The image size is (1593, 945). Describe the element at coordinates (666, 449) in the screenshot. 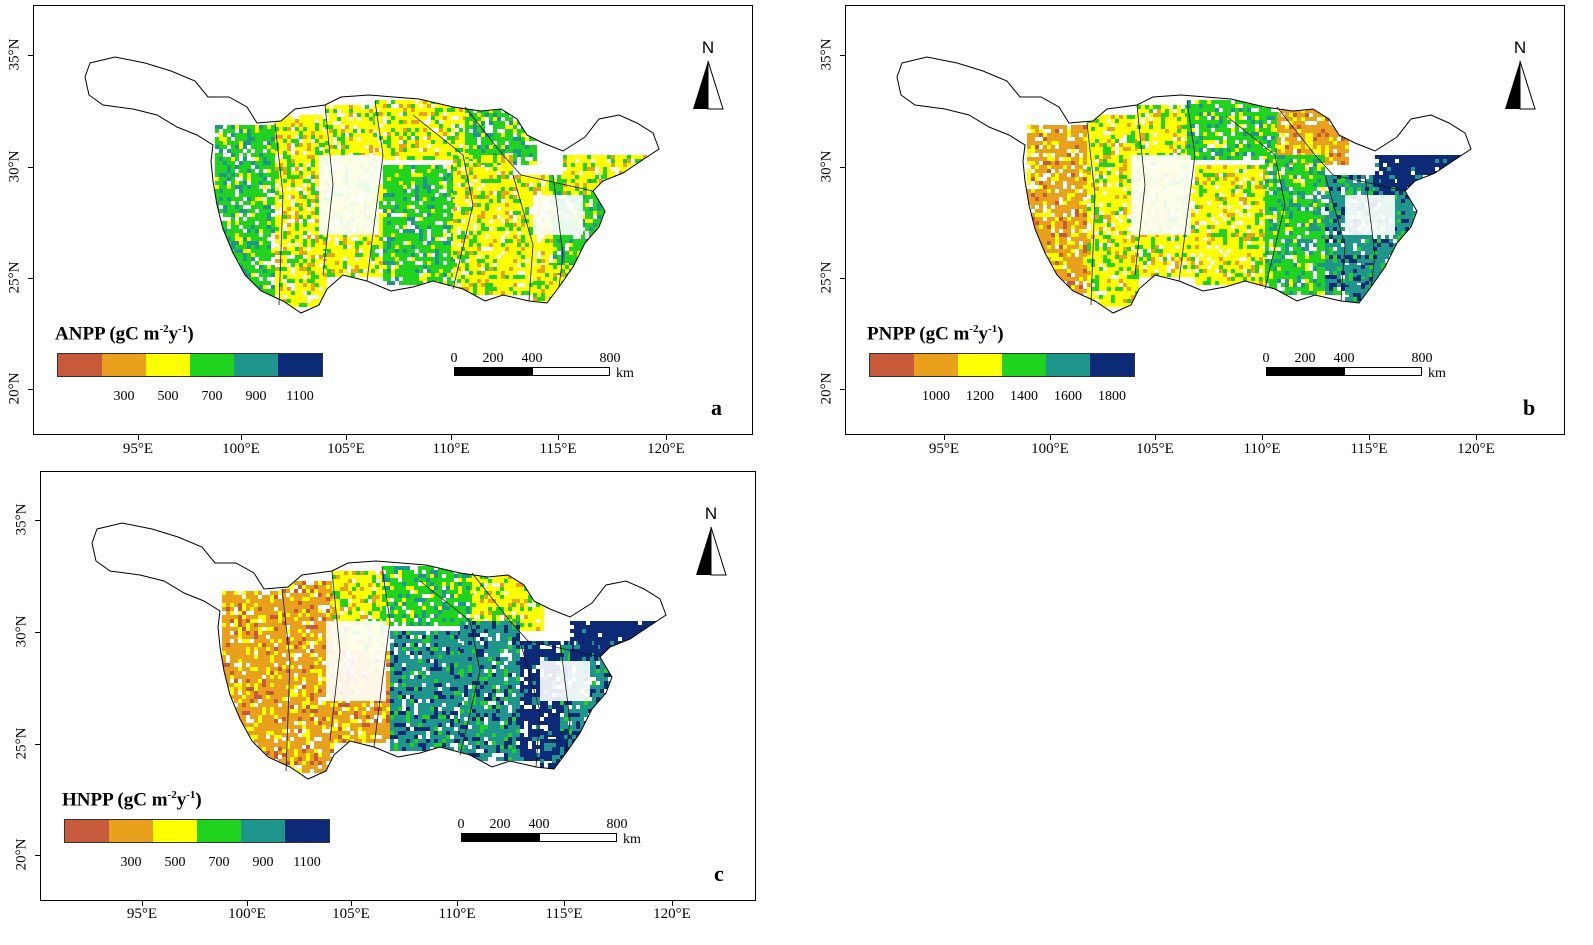

I see `longitude-label: 120°E` at that location.